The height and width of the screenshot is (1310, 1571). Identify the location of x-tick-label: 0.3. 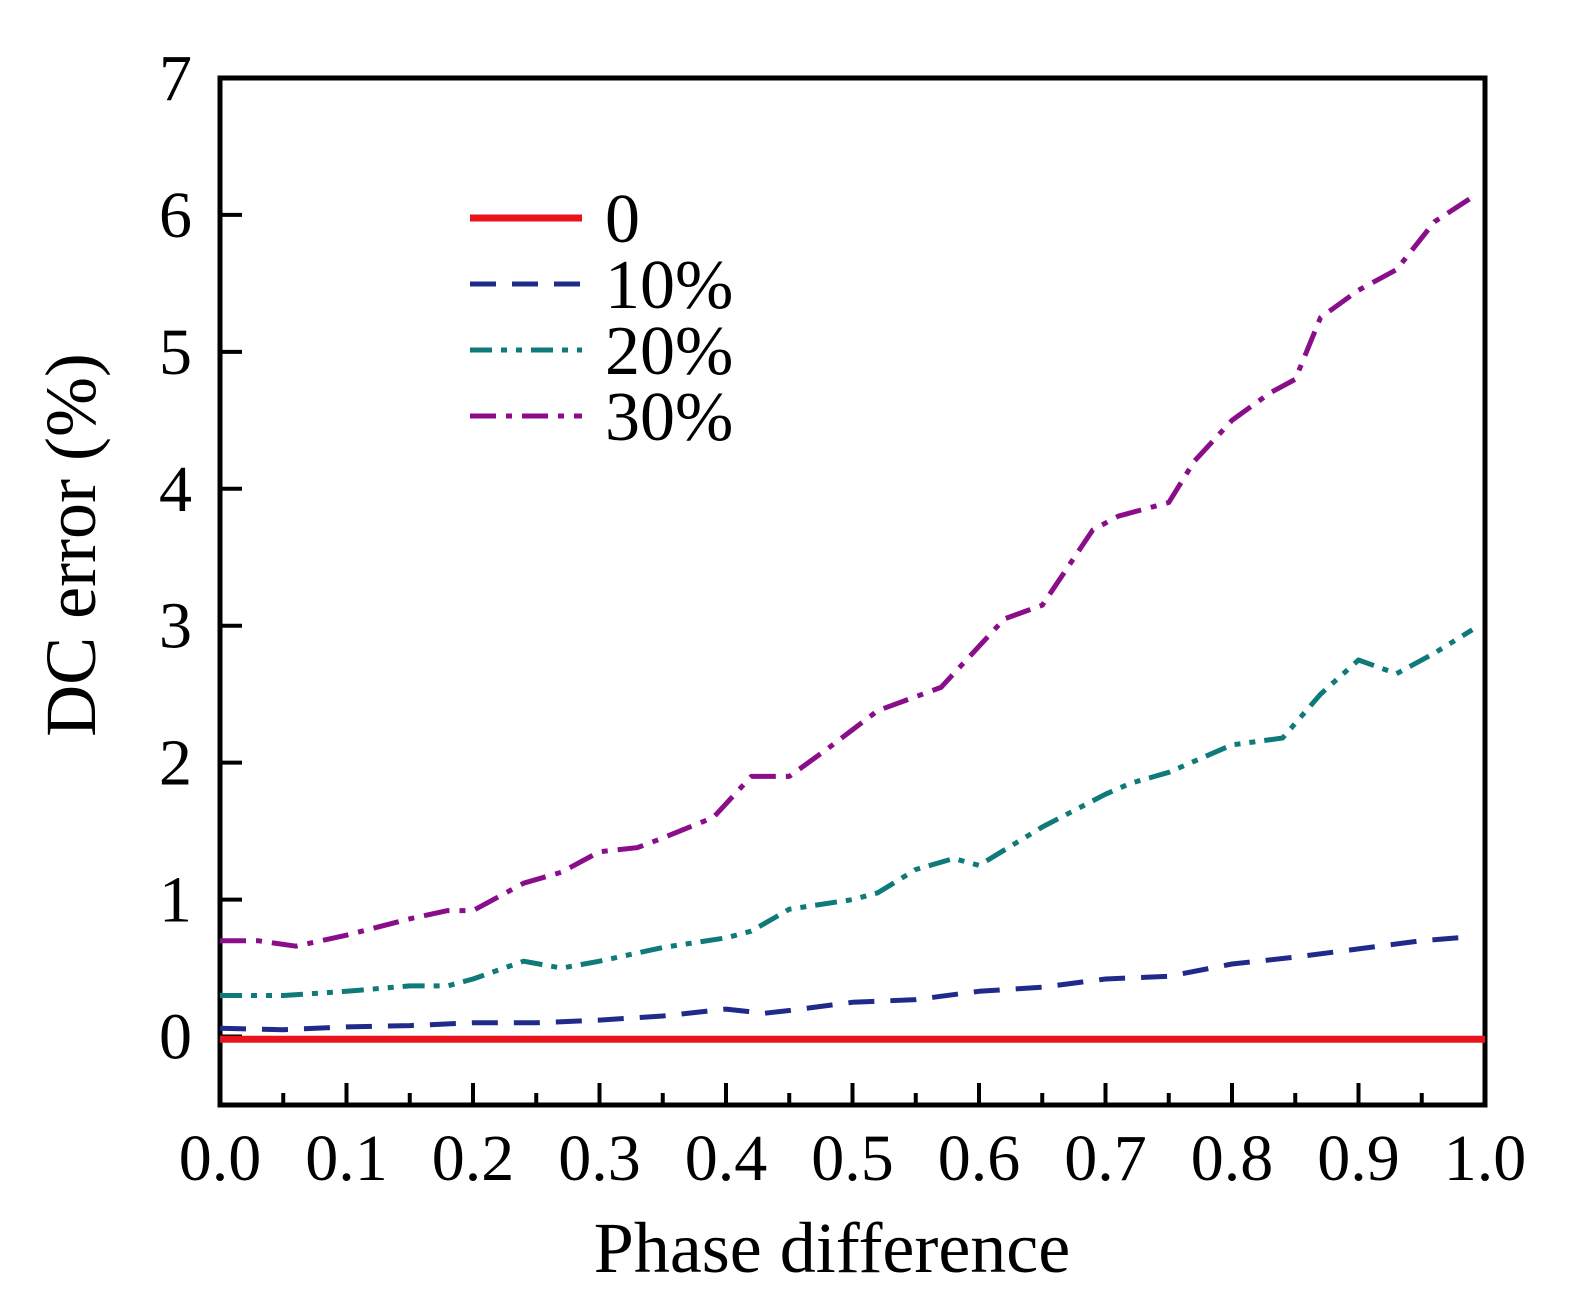
(599, 1158).